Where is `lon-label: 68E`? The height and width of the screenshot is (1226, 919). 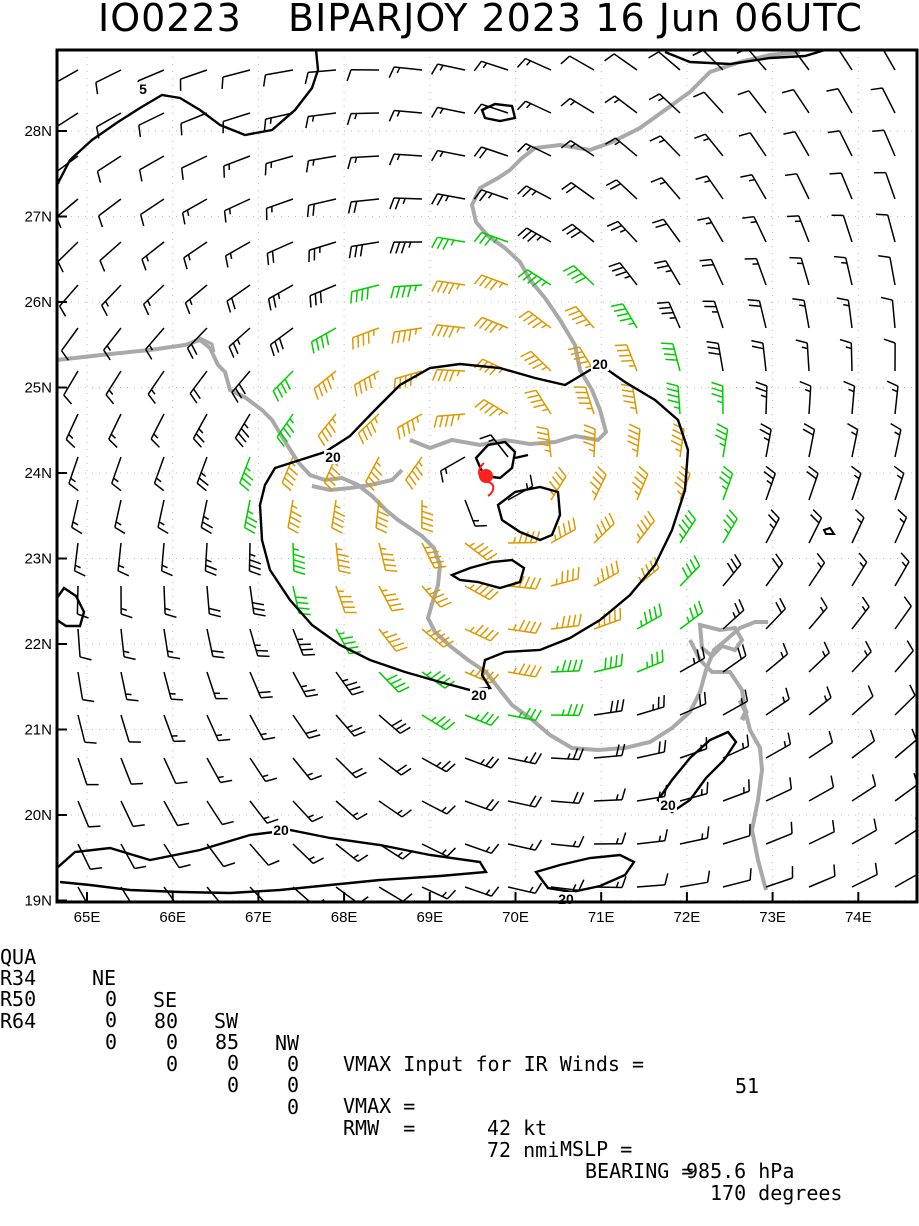
lon-label: 68E is located at coordinates (344, 917).